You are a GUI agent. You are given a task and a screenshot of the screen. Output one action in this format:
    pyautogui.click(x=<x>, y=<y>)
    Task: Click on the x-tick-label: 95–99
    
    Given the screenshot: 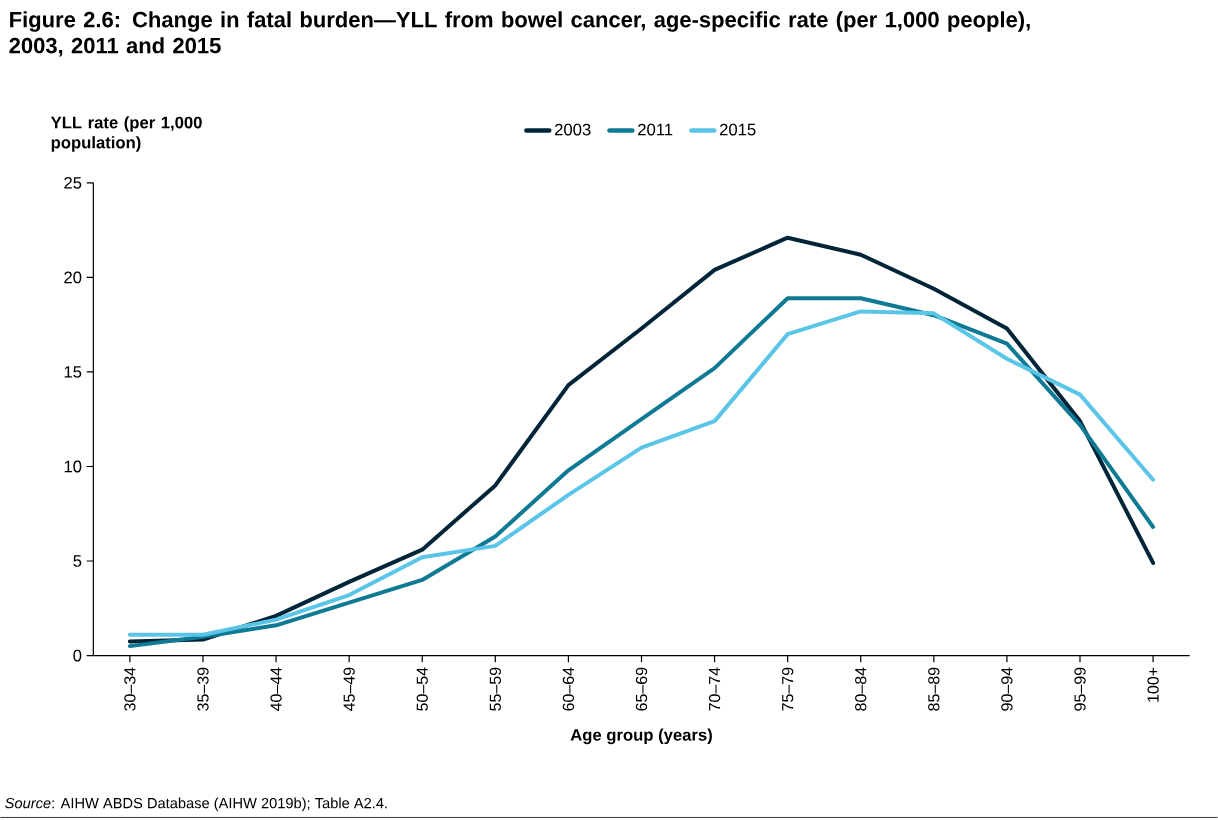 What is the action you would take?
    pyautogui.click(x=1080, y=689)
    